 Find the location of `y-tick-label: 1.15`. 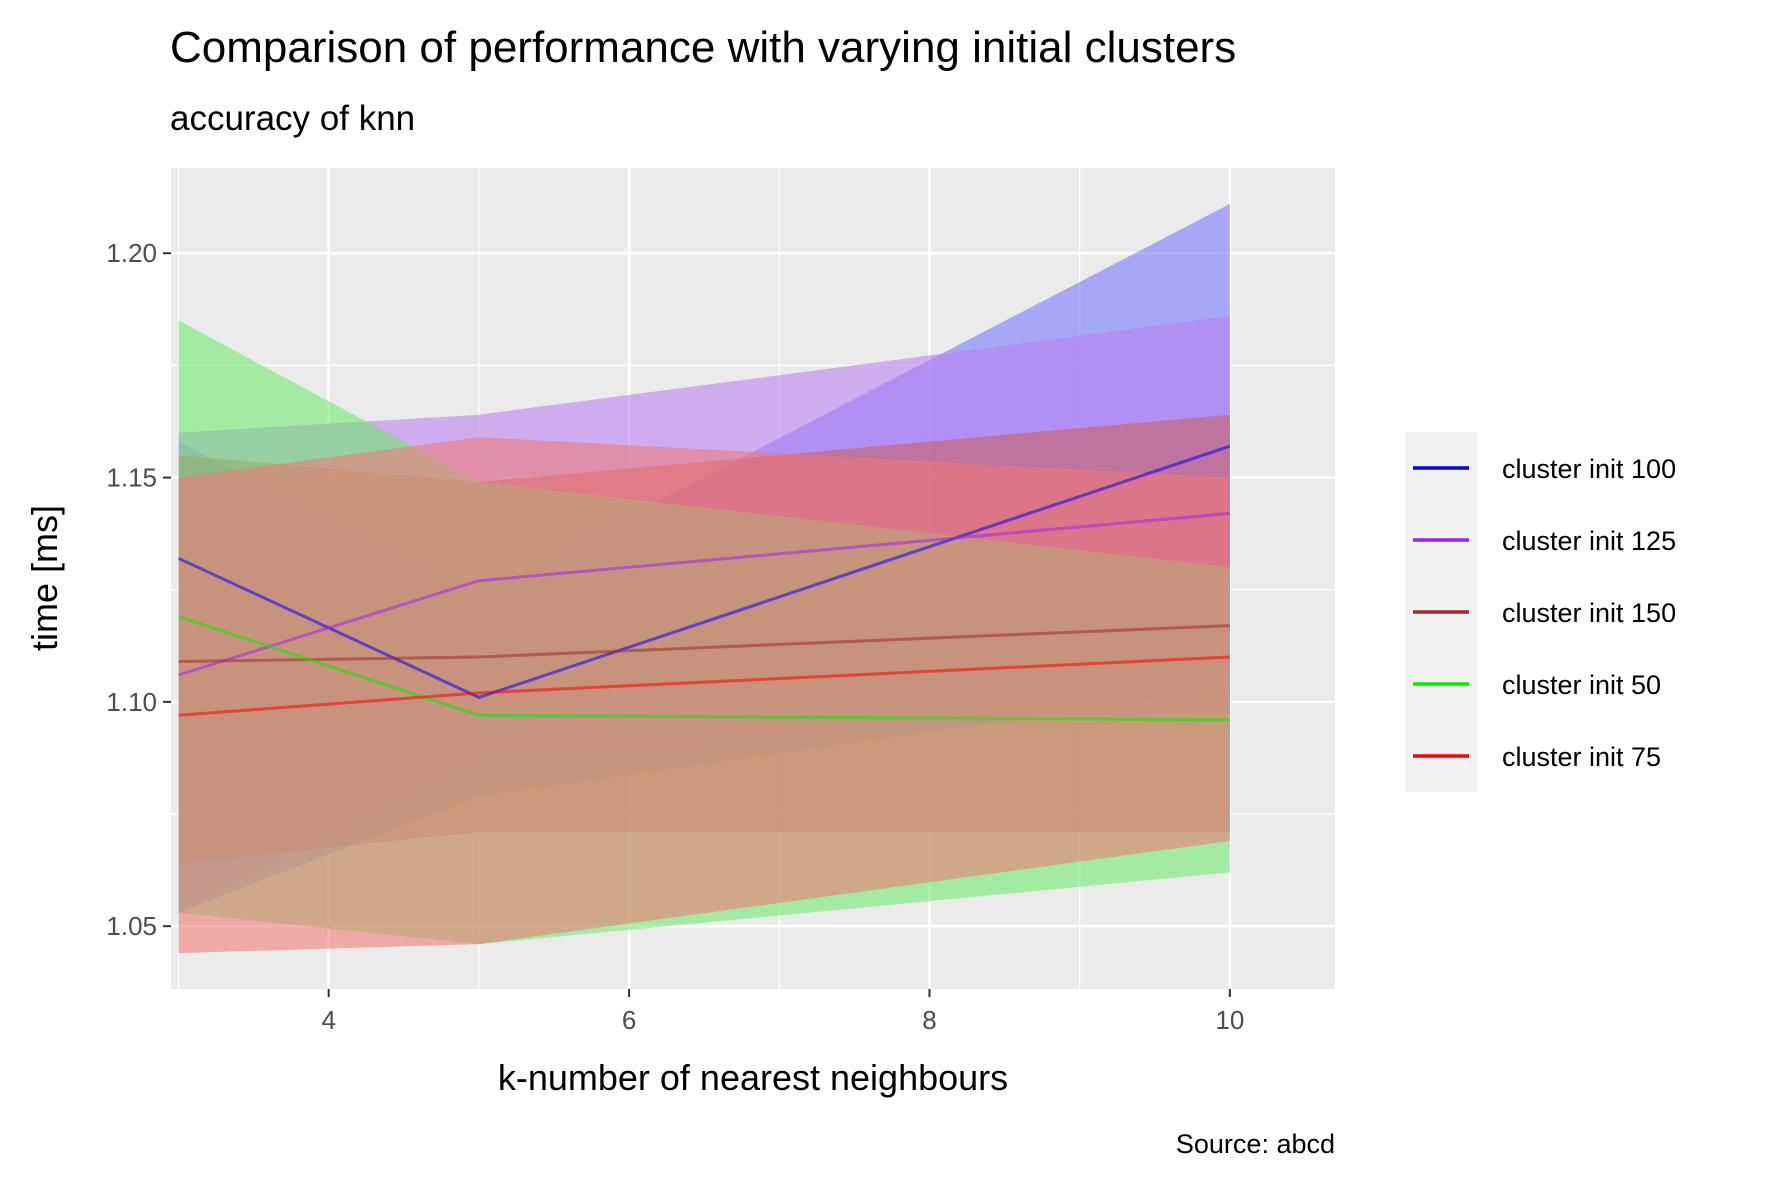

y-tick-label: 1.15 is located at coordinates (131, 478).